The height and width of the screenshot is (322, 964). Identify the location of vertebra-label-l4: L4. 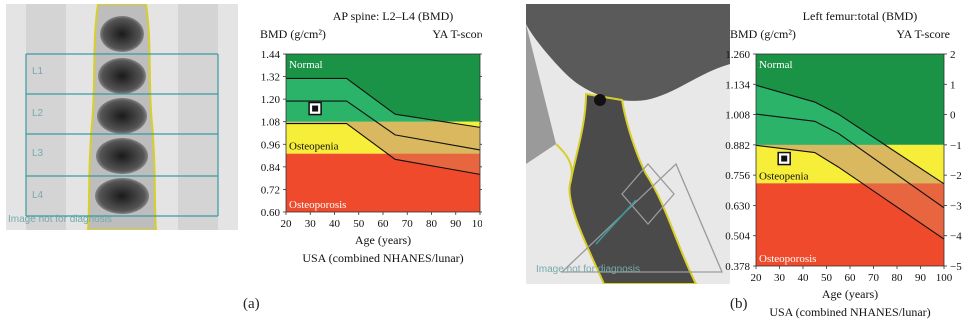
(38, 195).